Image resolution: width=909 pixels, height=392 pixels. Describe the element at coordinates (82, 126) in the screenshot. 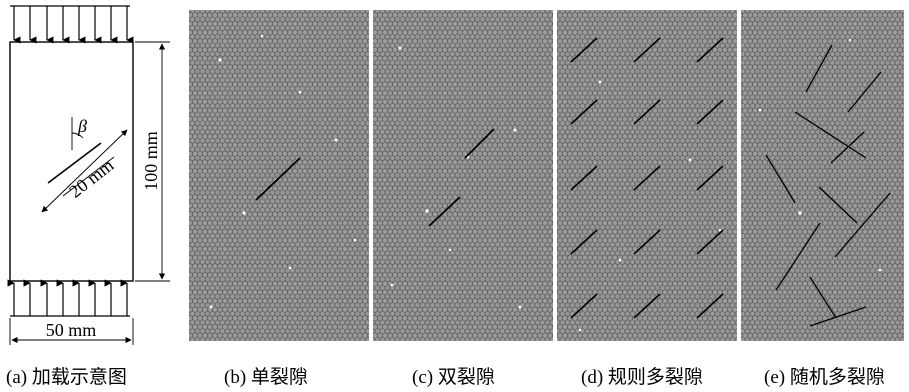

I see `angle-label: β` at that location.